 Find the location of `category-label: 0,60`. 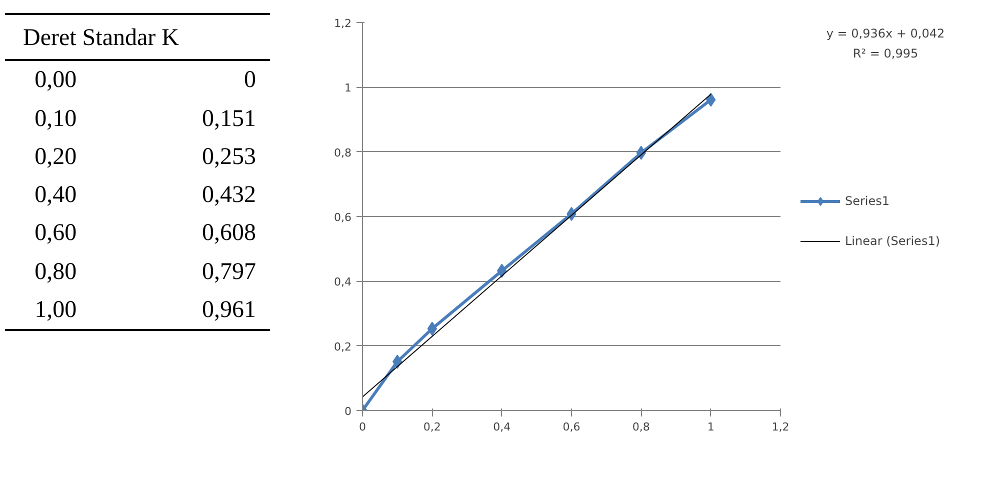

category-label: 0,60 is located at coordinates (56, 233).